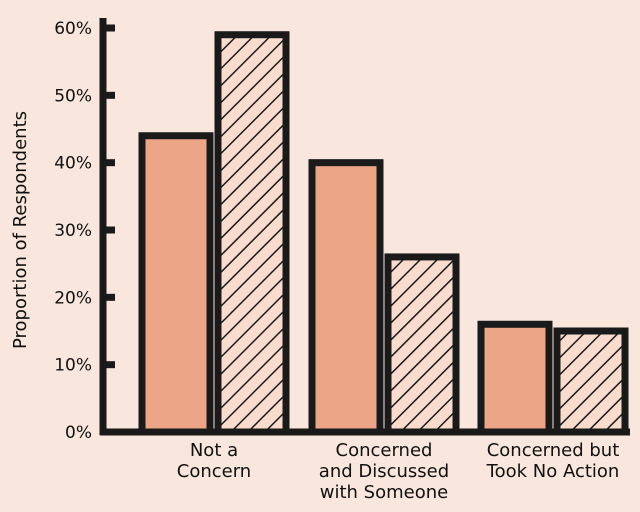 The width and height of the screenshot is (640, 512). What do you see at coordinates (73, 298) in the screenshot?
I see `y-tick-label: 20%` at bounding box center [73, 298].